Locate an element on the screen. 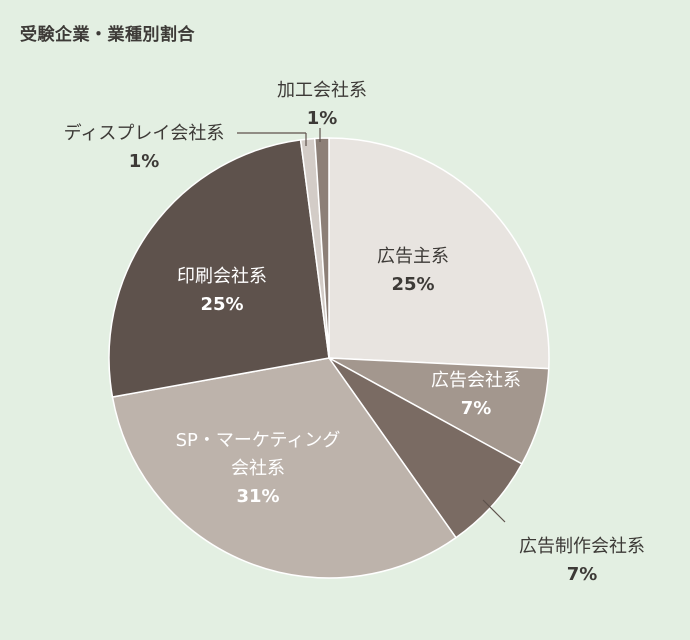 The width and height of the screenshot is (690, 640). leader-line-seisaku is located at coordinates (494, 511).